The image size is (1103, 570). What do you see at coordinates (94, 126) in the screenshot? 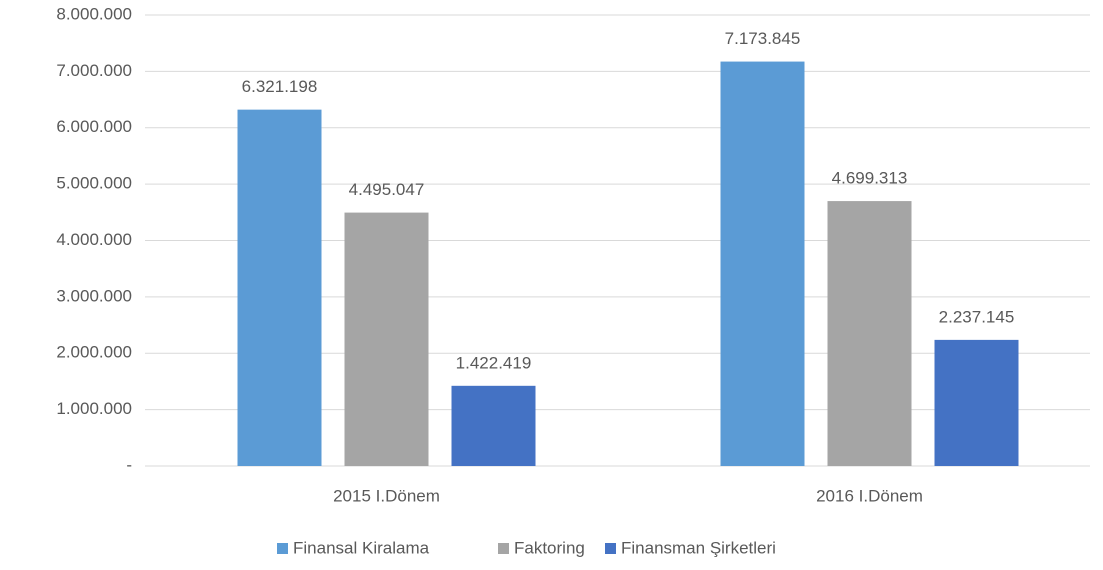
I see `y-tick-label: 6.000.000` at bounding box center [94, 126].